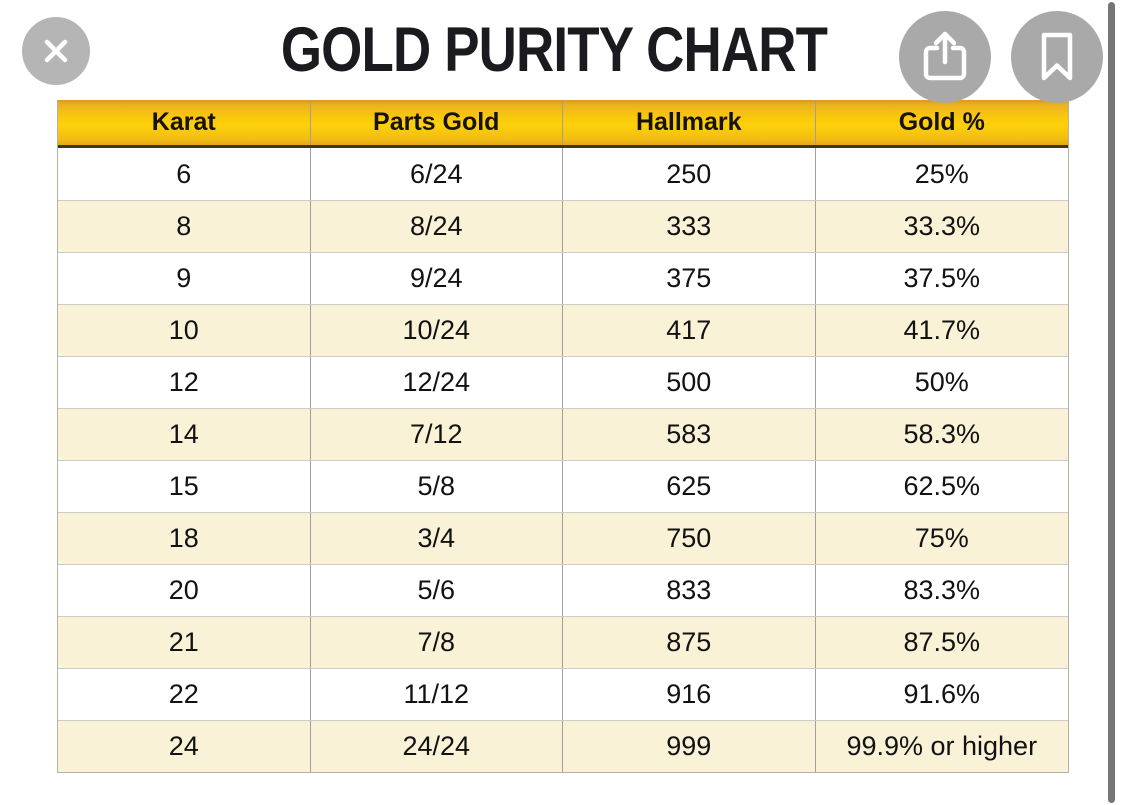 Image resolution: width=1124 pixels, height=805 pixels. What do you see at coordinates (437, 122) in the screenshot?
I see `column-header-parts-gold: Parts Gold` at bounding box center [437, 122].